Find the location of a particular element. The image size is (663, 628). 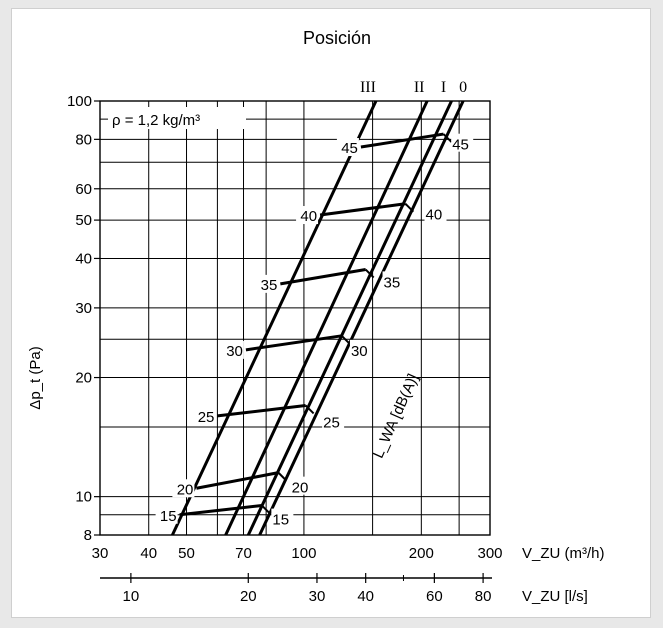

noise-label-right-30: 30 is located at coordinates (359, 351).